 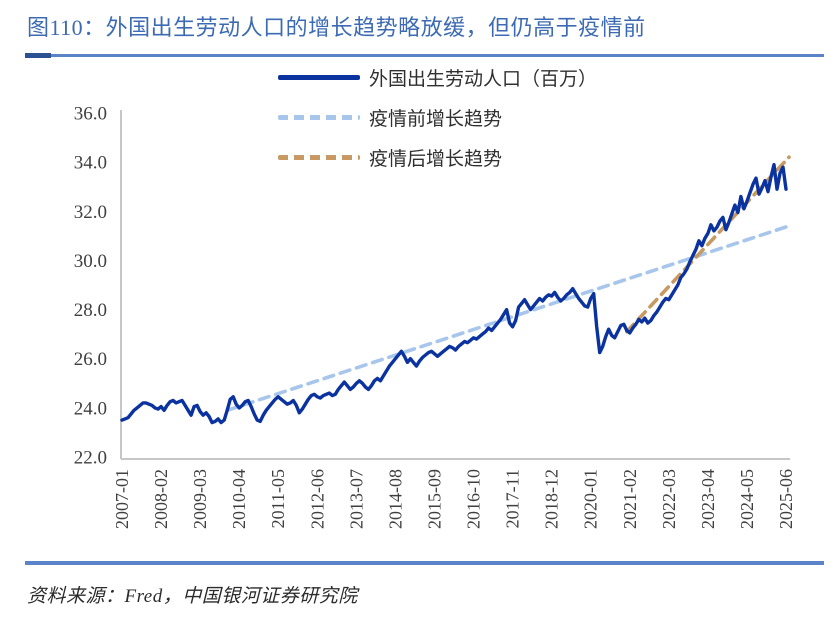 I want to click on title-divider-cap, so click(x=38, y=55).